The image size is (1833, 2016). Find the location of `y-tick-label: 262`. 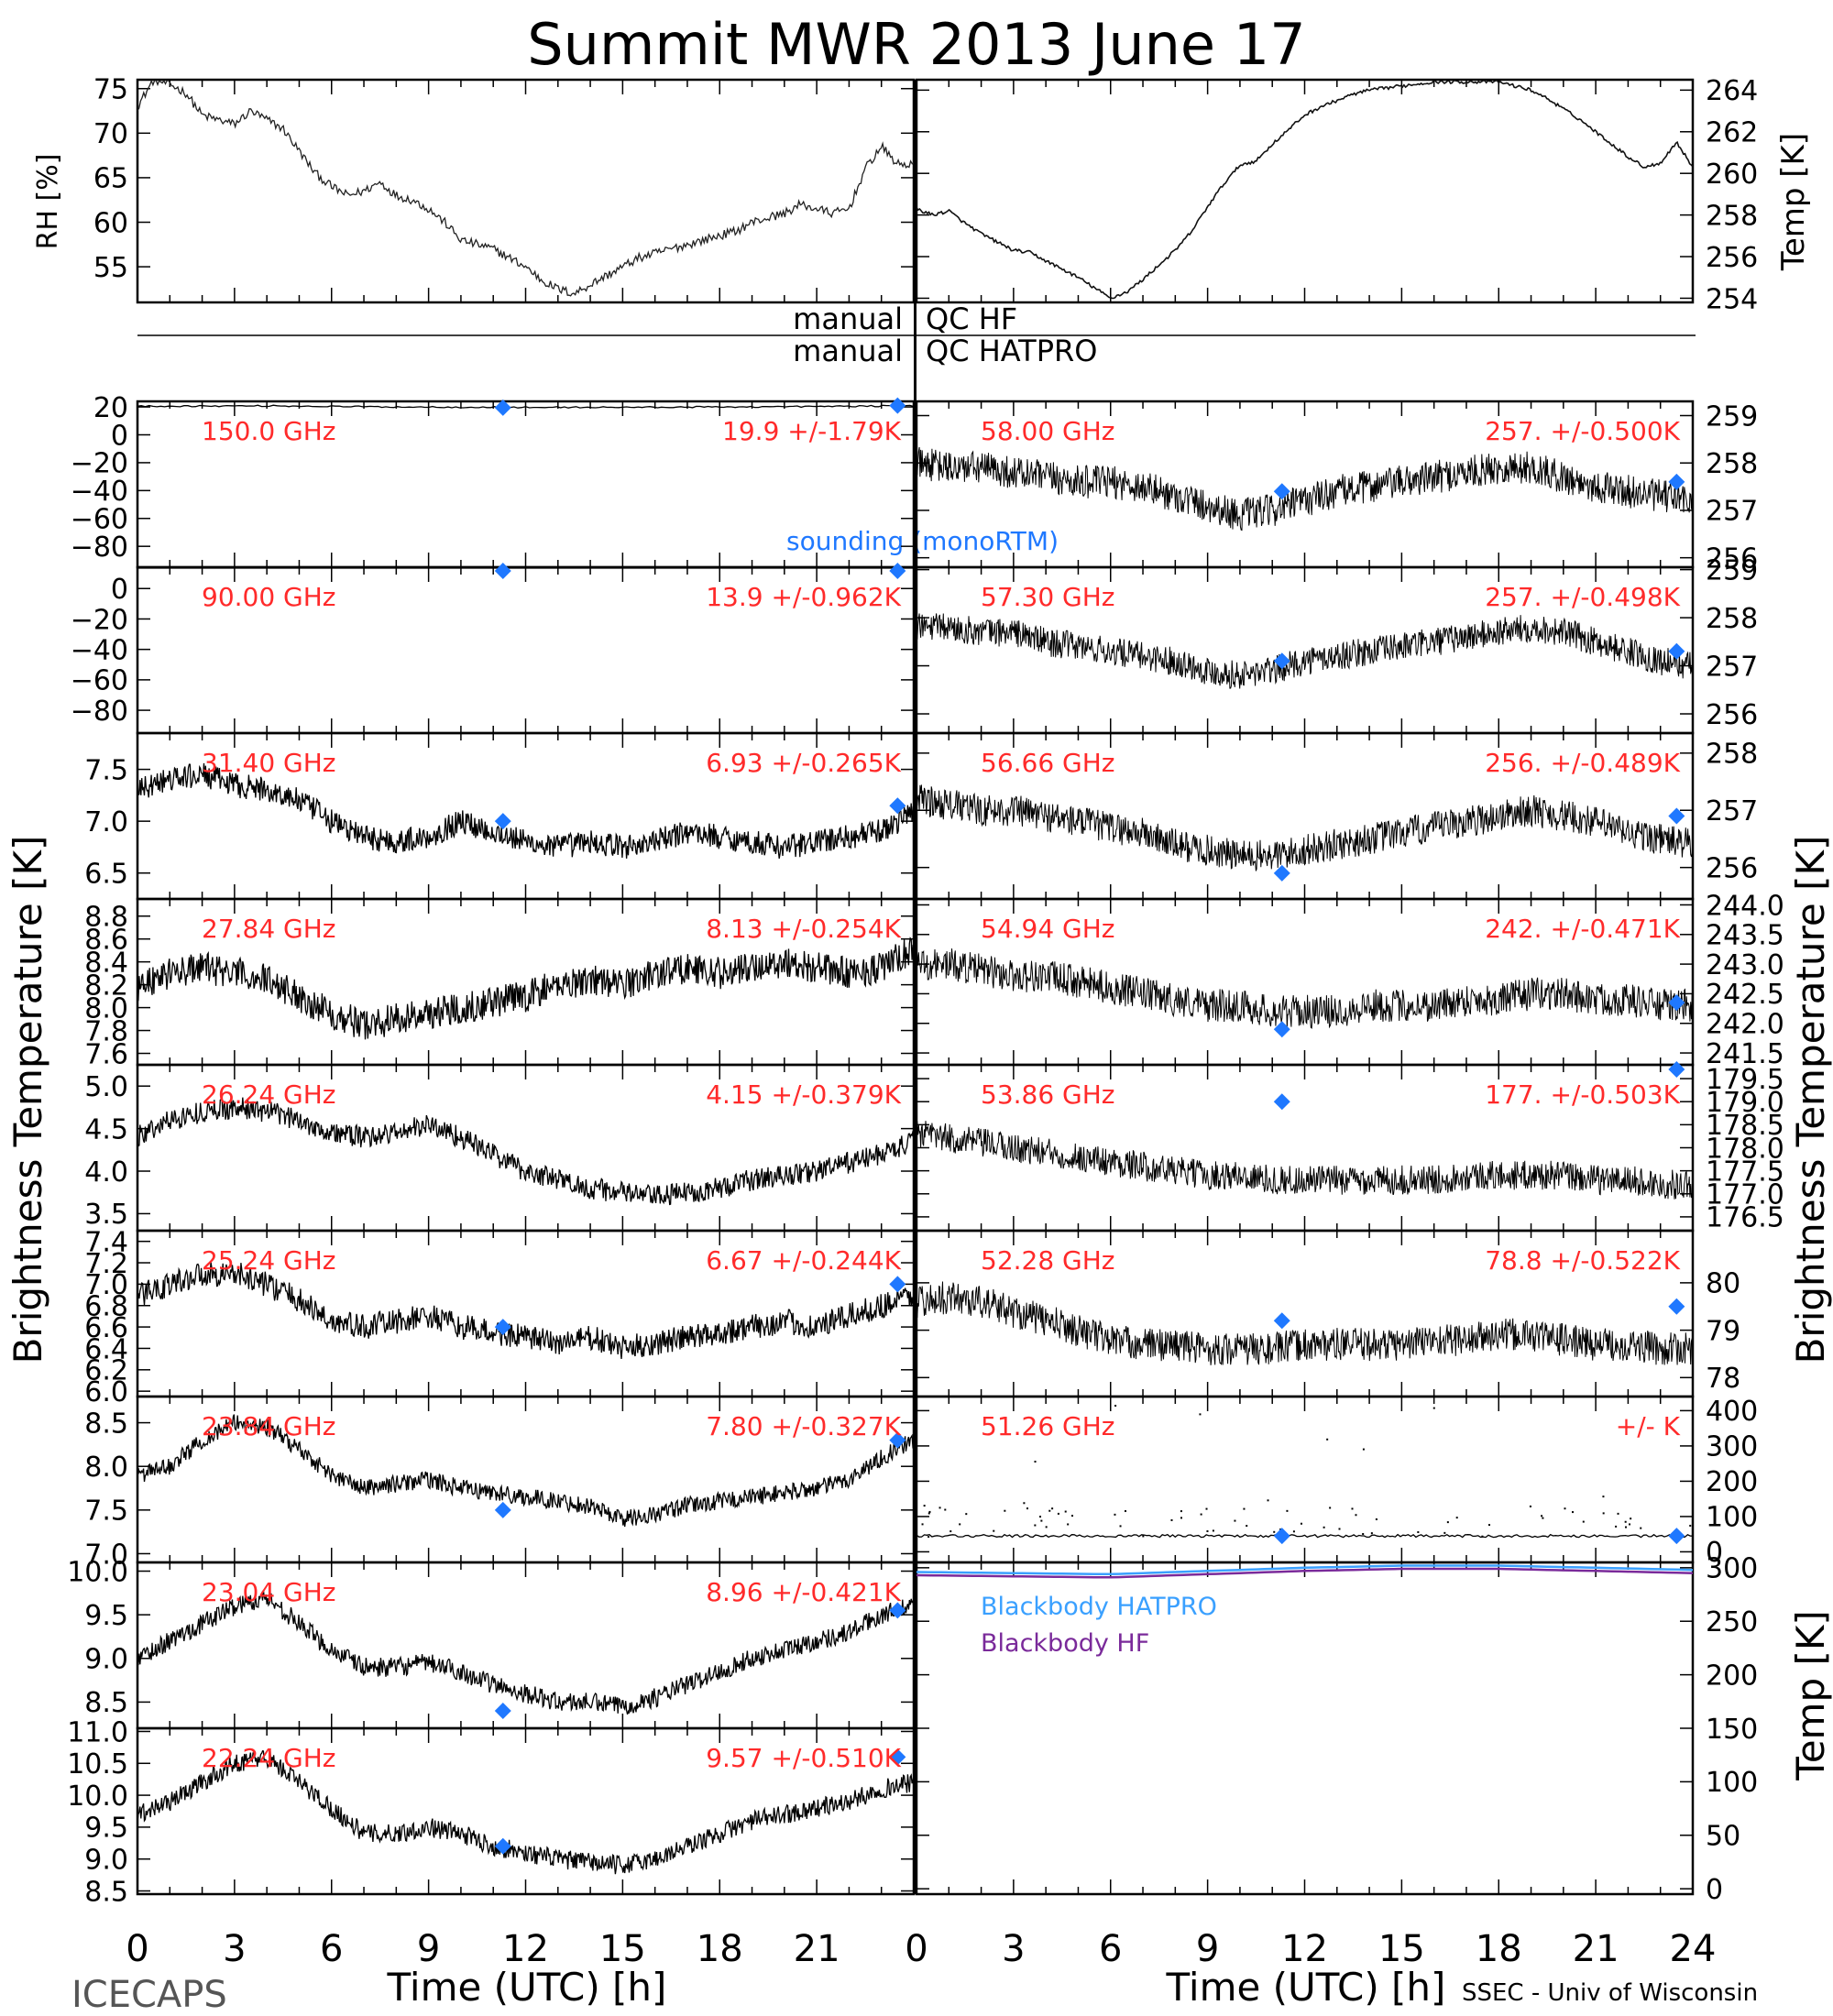

y-tick-label: 262 is located at coordinates (1732, 133).